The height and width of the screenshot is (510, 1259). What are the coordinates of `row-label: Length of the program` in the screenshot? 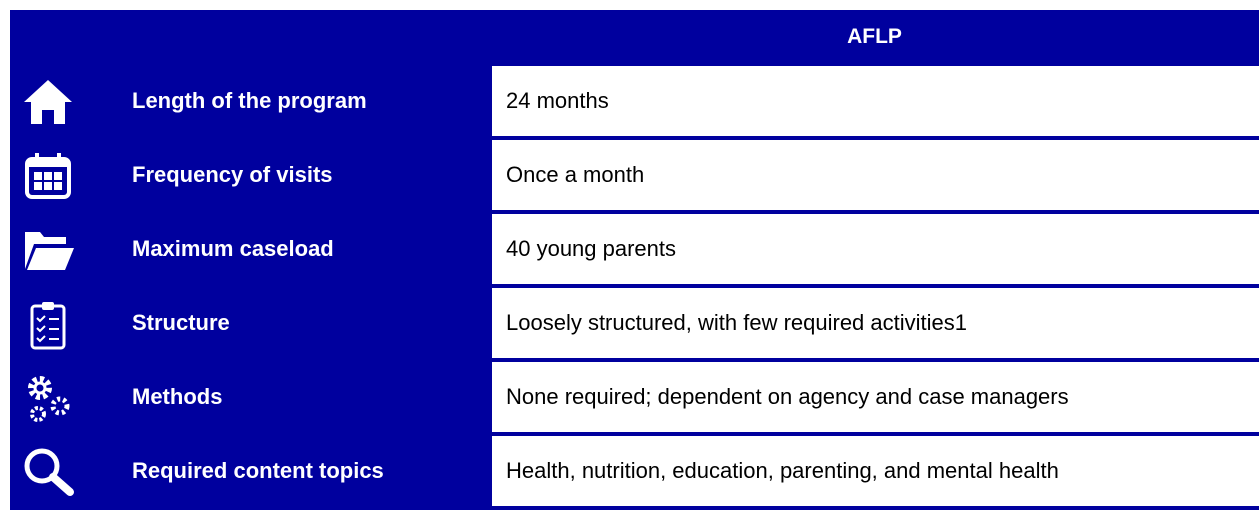 It's located at (249, 100).